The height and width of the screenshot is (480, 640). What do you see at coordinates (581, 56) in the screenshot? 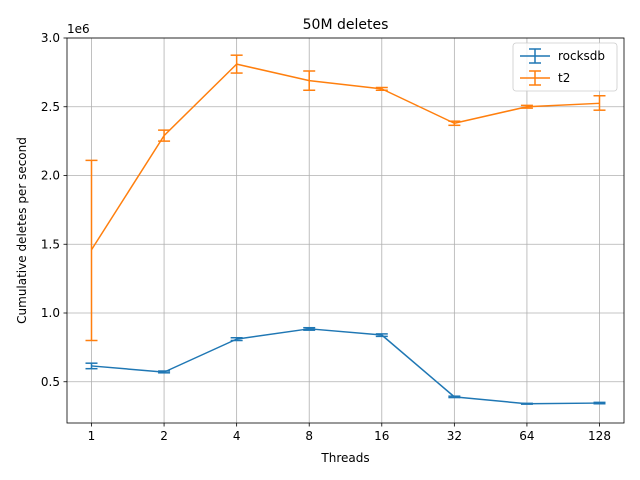
I see `legend-label: rocksdb` at bounding box center [581, 56].